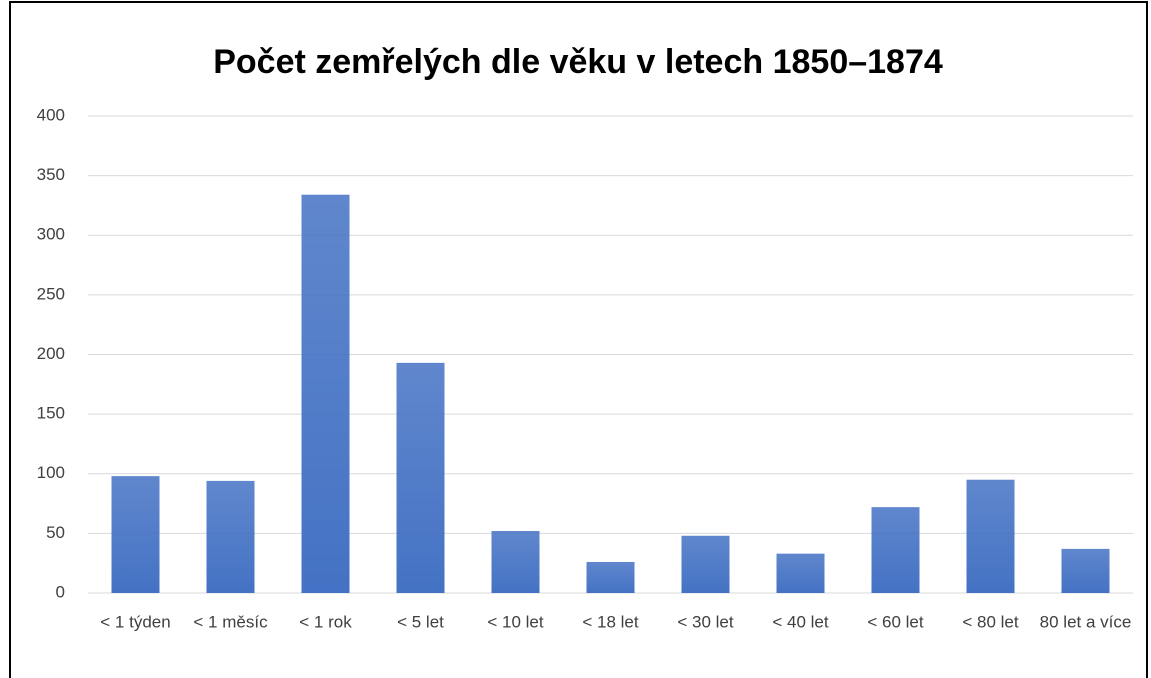 The image size is (1151, 678). I want to click on x-tick-label: < 18 let, so click(610, 621).